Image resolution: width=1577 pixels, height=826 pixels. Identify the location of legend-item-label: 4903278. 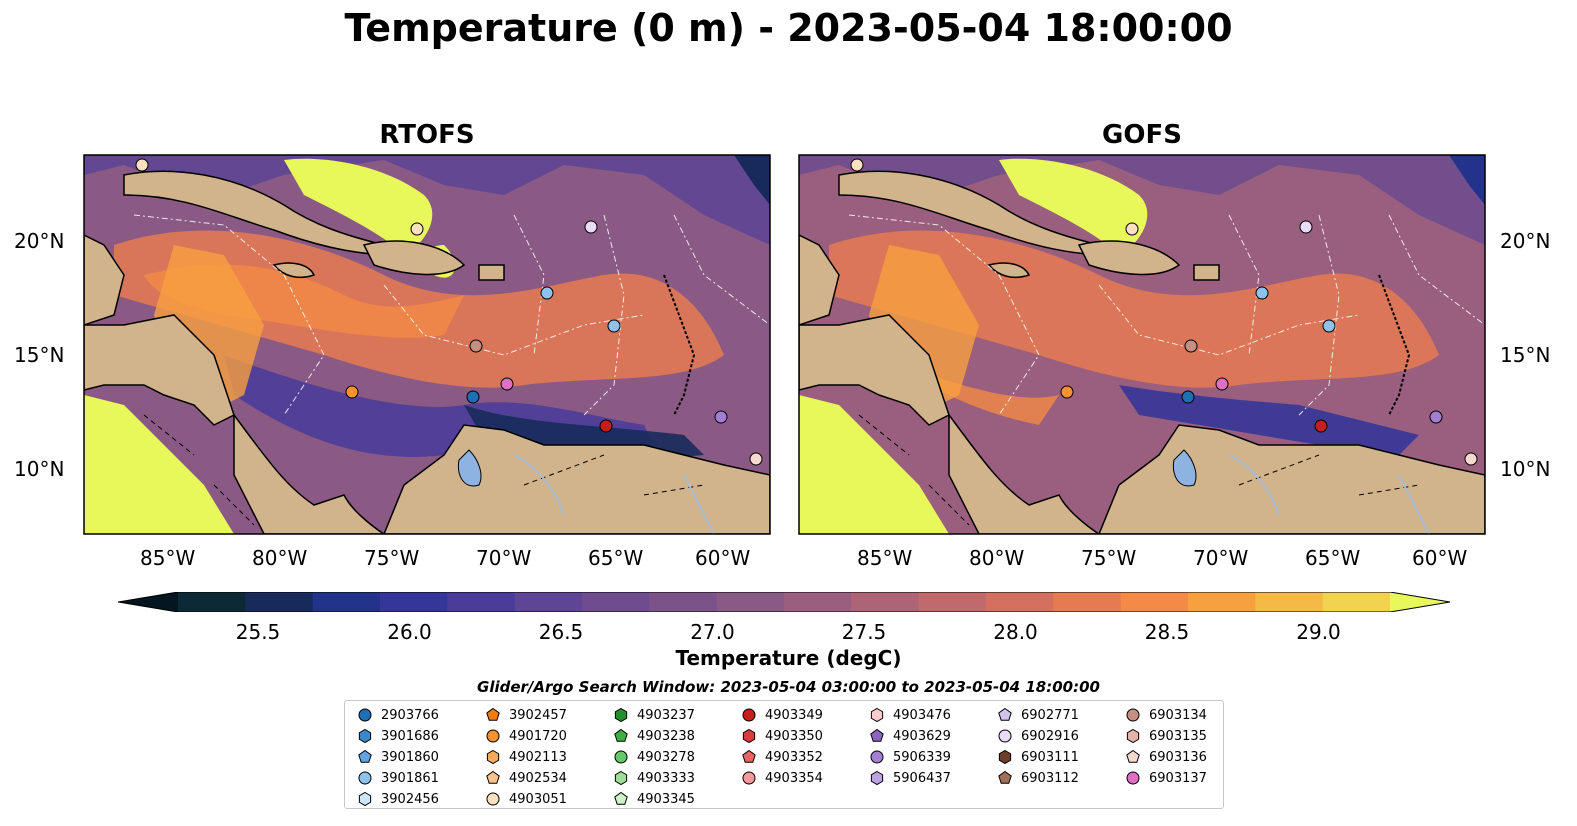
(666, 757).